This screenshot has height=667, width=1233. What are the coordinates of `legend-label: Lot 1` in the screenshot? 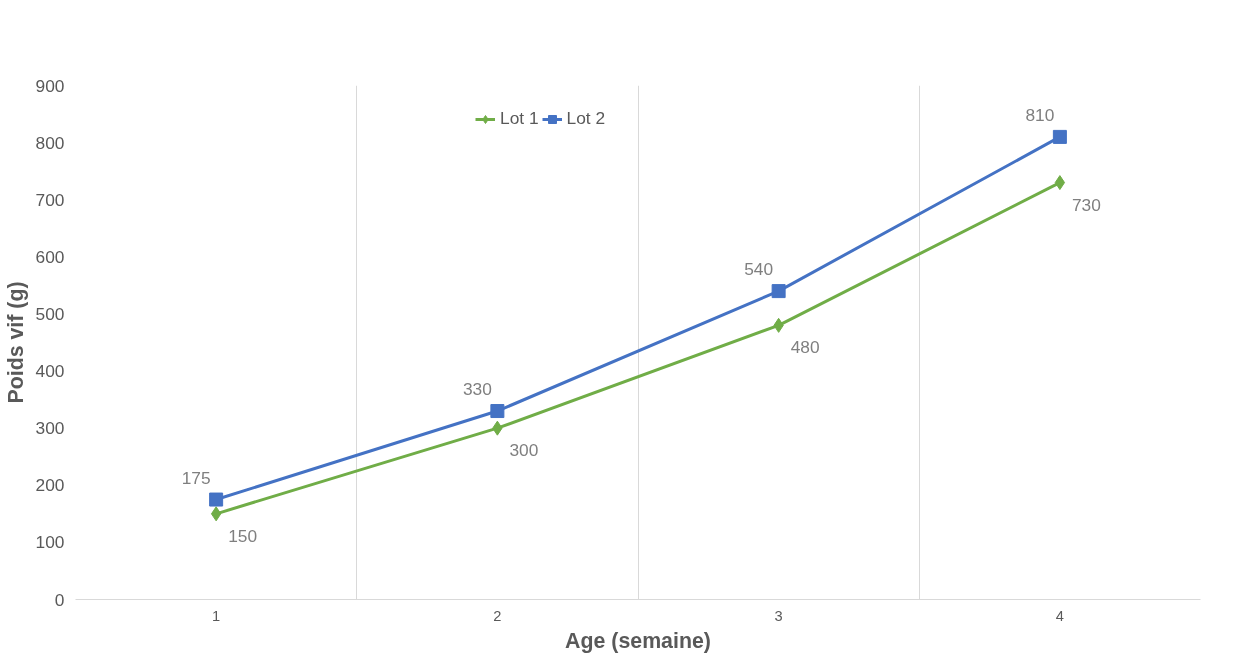 It's located at (519, 118).